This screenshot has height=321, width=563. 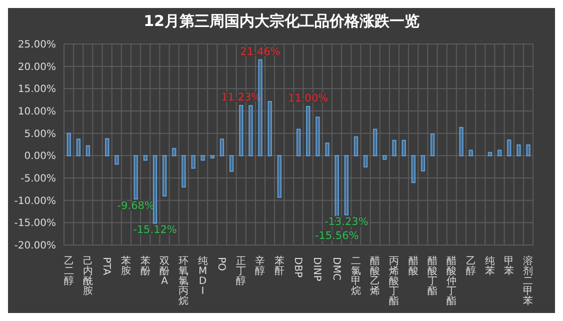 I want to click on x-tick-label: 双酚A, so click(x=165, y=271).